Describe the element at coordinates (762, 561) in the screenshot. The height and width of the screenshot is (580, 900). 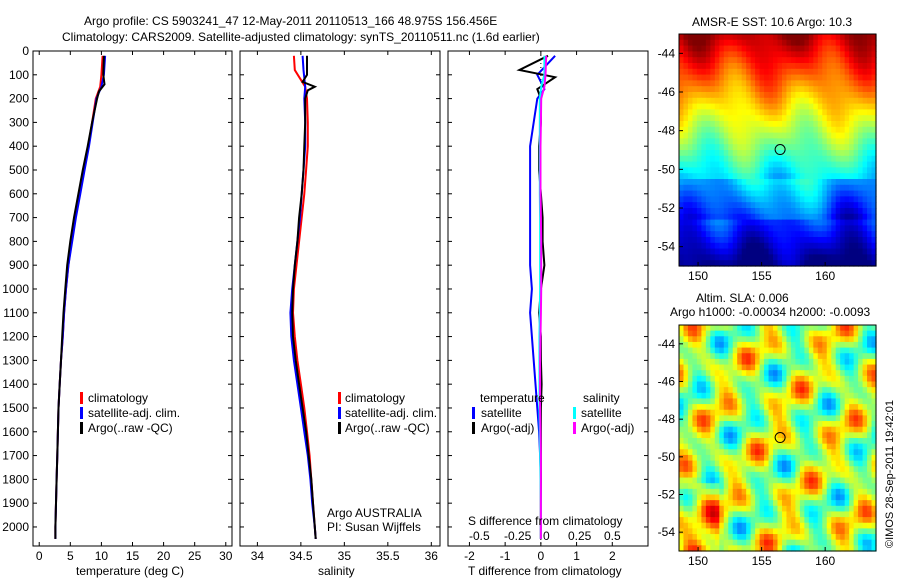
I see `lon-tick-label: 155` at that location.